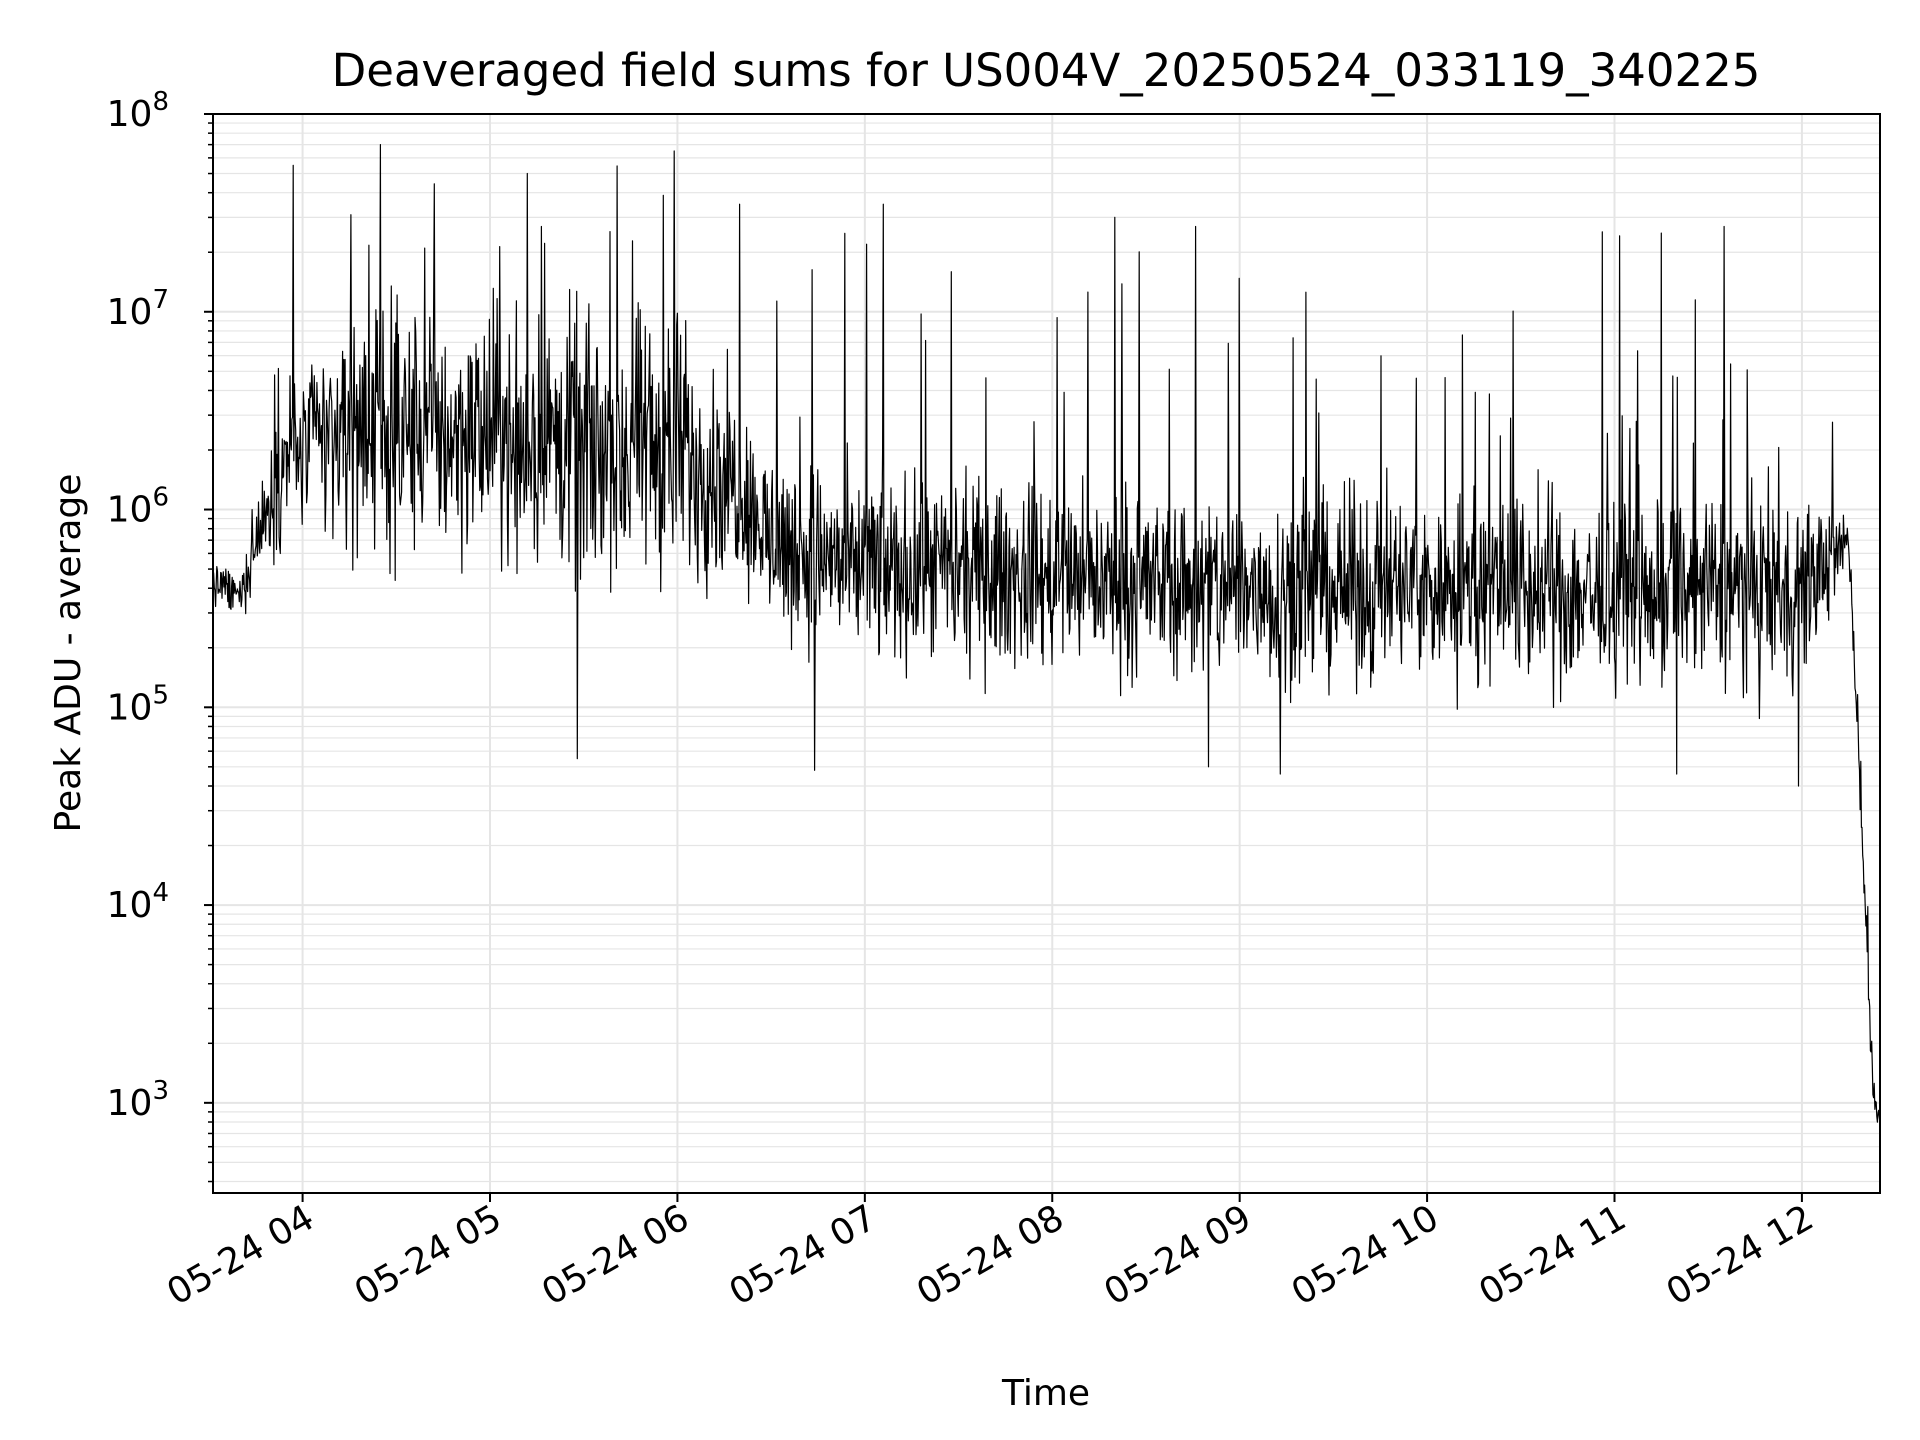 The width and height of the screenshot is (1920, 1440). I want to click on x-tick-label: 05-24 05, so click(428, 1255).